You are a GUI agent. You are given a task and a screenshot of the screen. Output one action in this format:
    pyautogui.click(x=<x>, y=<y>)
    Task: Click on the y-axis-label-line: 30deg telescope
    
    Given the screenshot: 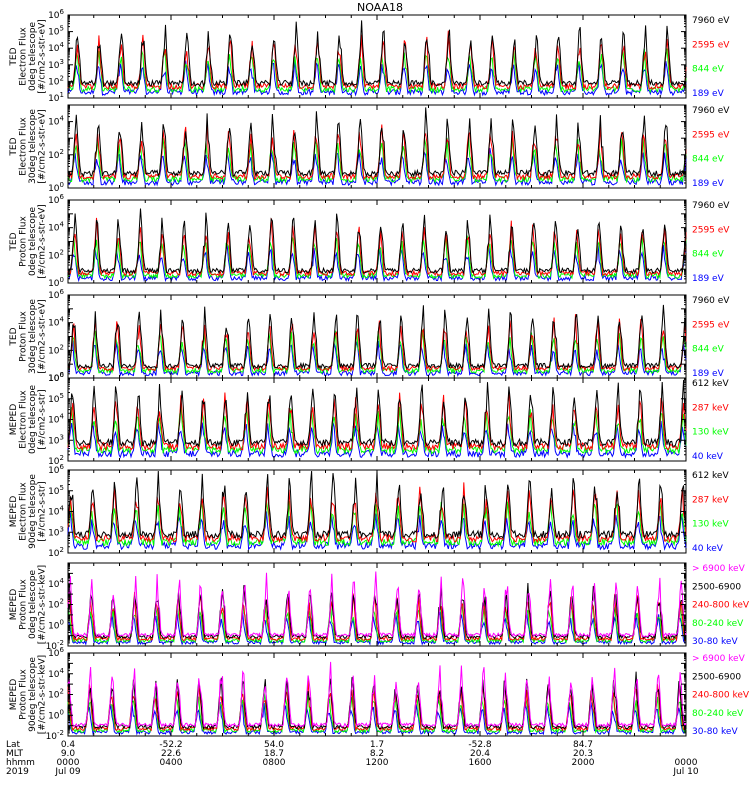 What is the action you would take?
    pyautogui.click(x=33, y=146)
    